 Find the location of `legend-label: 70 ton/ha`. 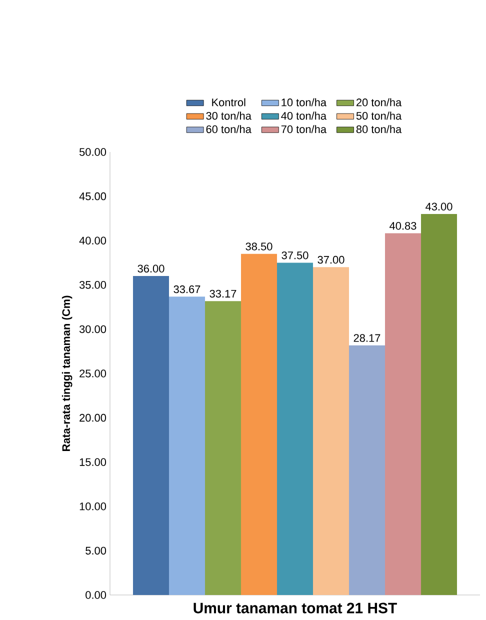

legend-label: 70 ton/ha is located at coordinates (304, 129).